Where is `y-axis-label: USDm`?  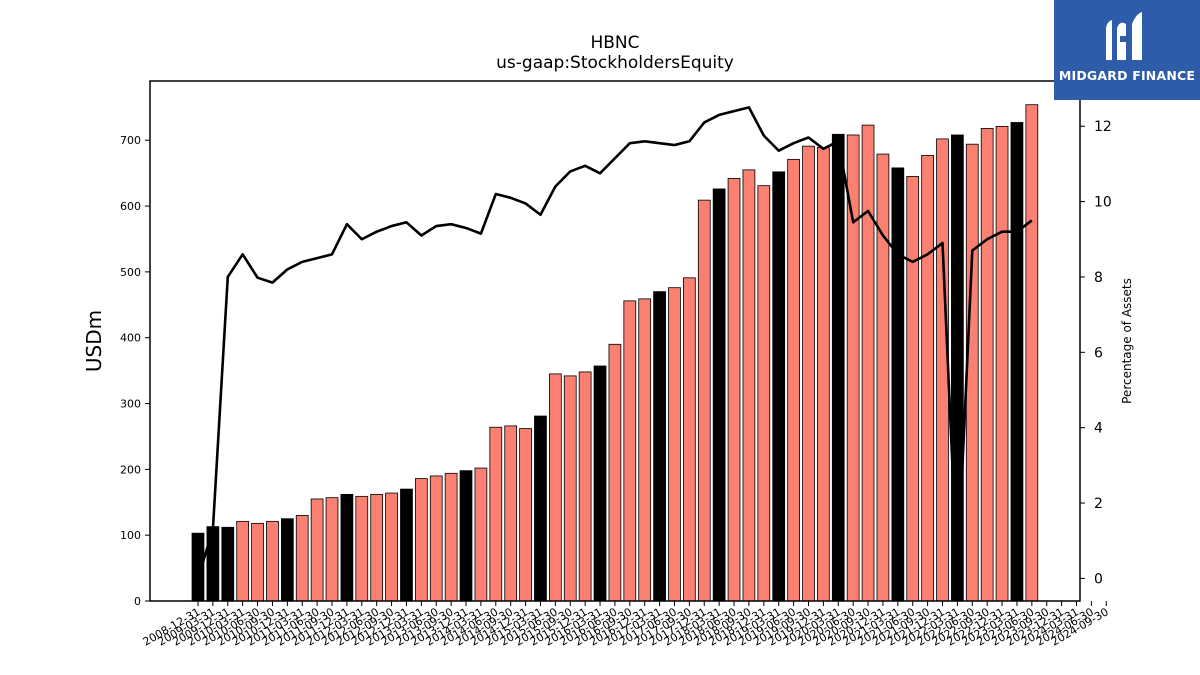 y-axis-label: USDm is located at coordinates (94, 341).